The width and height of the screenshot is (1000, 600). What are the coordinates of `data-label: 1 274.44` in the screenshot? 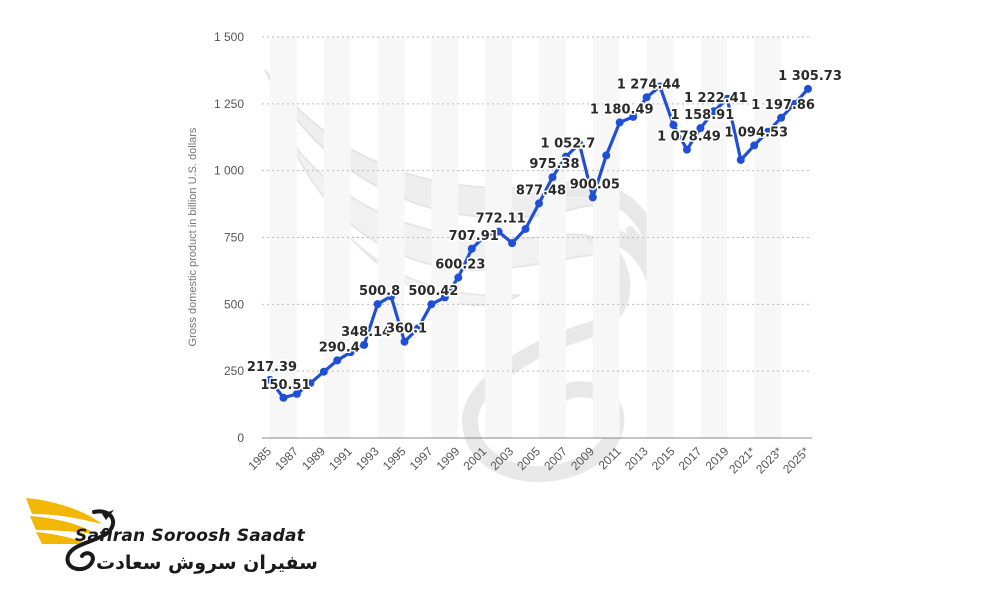 It's located at (649, 84).